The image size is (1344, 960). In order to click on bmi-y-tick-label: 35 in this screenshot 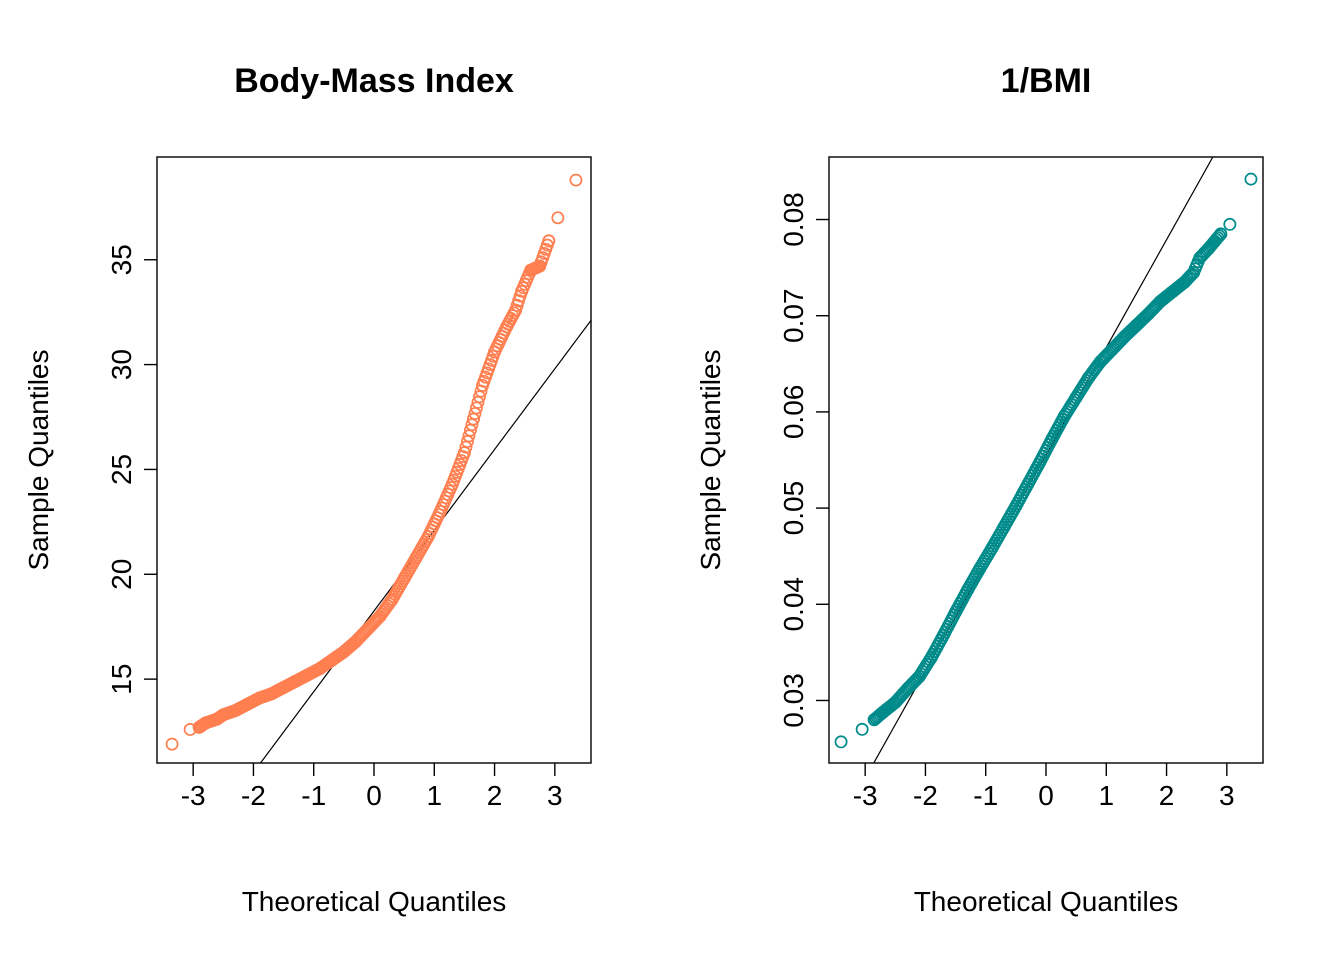, I will do `click(121, 259)`.